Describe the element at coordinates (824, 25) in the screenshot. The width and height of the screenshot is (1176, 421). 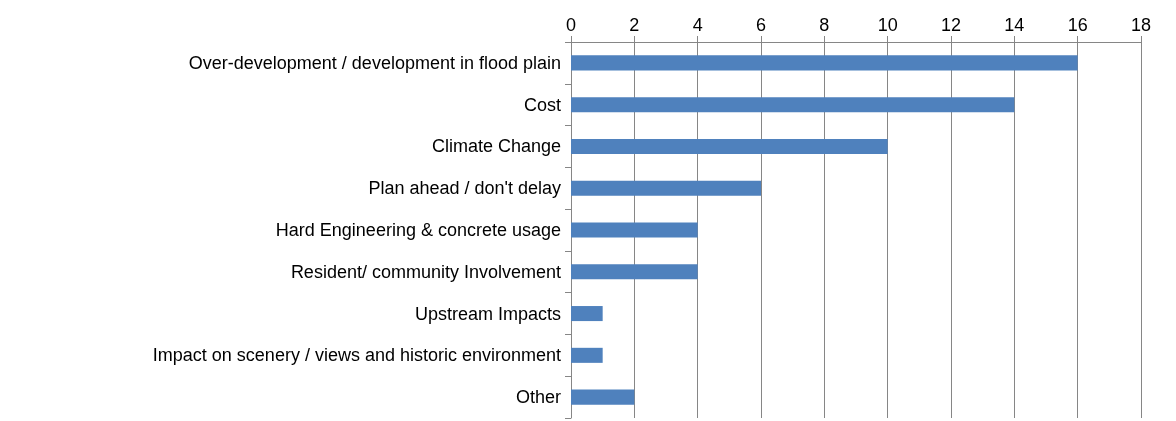
I see `x-tick-label: 8` at that location.